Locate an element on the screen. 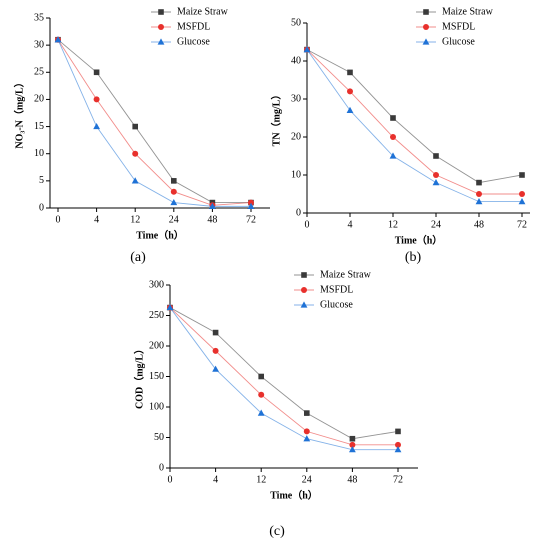  panel-label: (b) is located at coordinates (413, 257).